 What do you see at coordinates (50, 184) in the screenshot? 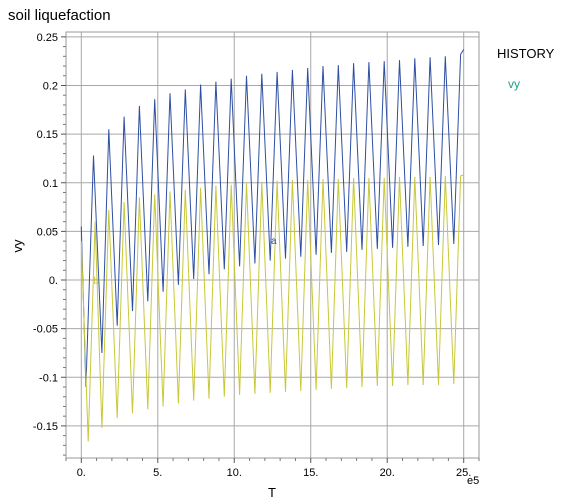
I see `y-tick-label: 0.1` at bounding box center [50, 184].